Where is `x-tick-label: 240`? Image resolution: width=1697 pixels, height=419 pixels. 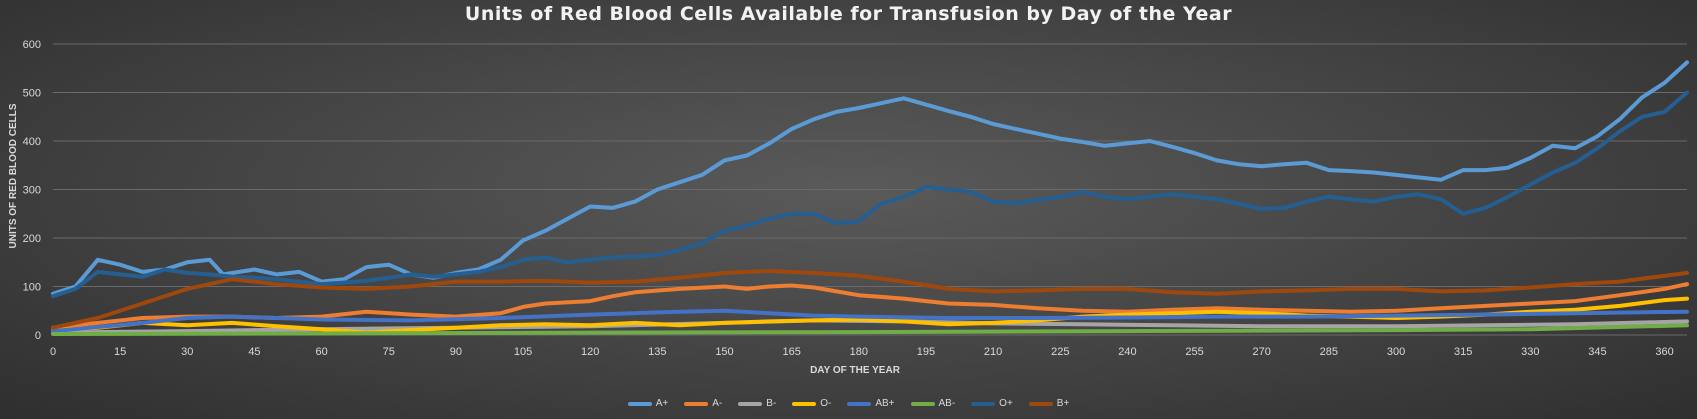
x-tick-label: 240 is located at coordinates (1127, 352).